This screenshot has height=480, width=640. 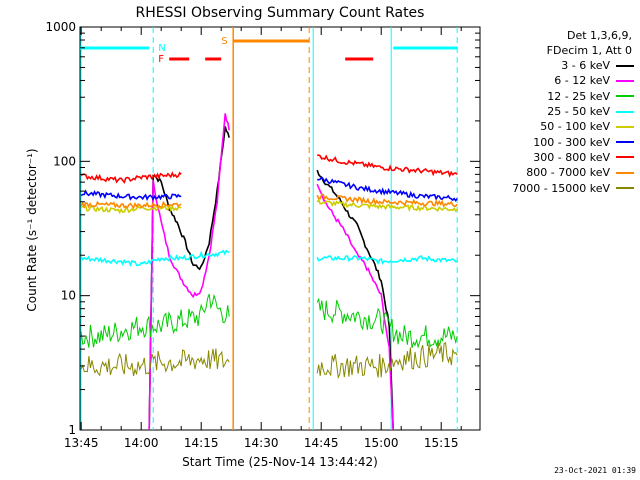 I want to click on legend-entry: 100 - 300 keV, so click(x=558, y=141).